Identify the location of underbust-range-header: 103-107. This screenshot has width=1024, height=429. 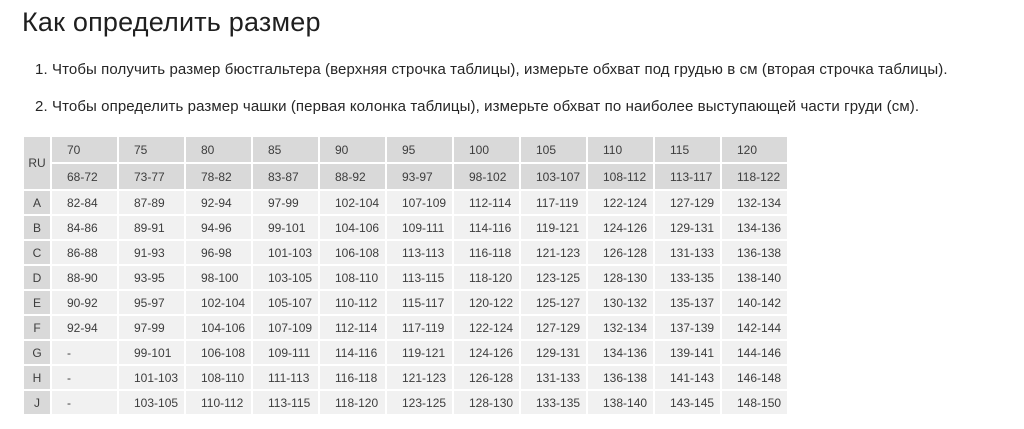
(553, 176).